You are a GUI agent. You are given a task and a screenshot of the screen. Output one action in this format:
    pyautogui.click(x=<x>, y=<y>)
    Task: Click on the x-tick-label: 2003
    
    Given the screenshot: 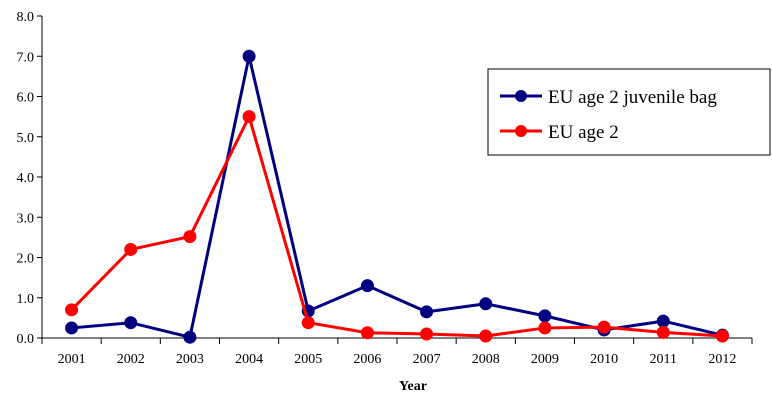 What is the action you would take?
    pyautogui.click(x=190, y=359)
    